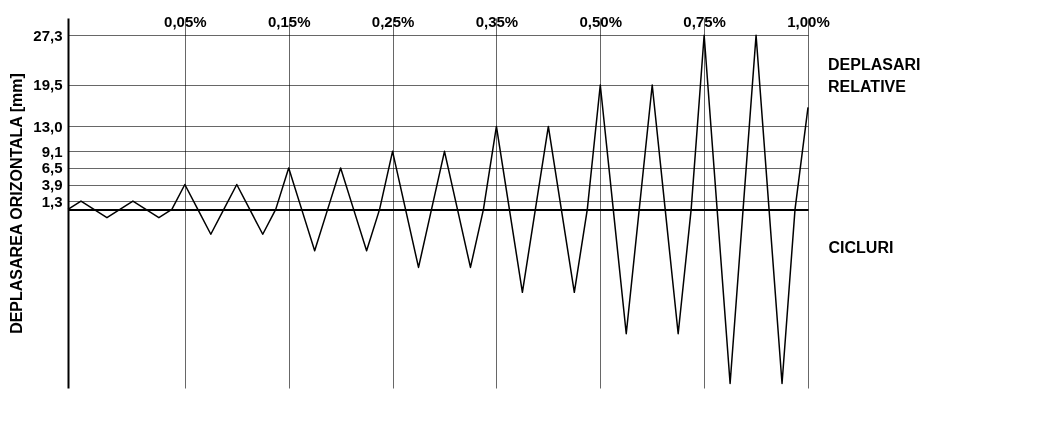 This screenshot has height=430, width=1055. I want to click on y-tick-label: 13,0, so click(48, 126).